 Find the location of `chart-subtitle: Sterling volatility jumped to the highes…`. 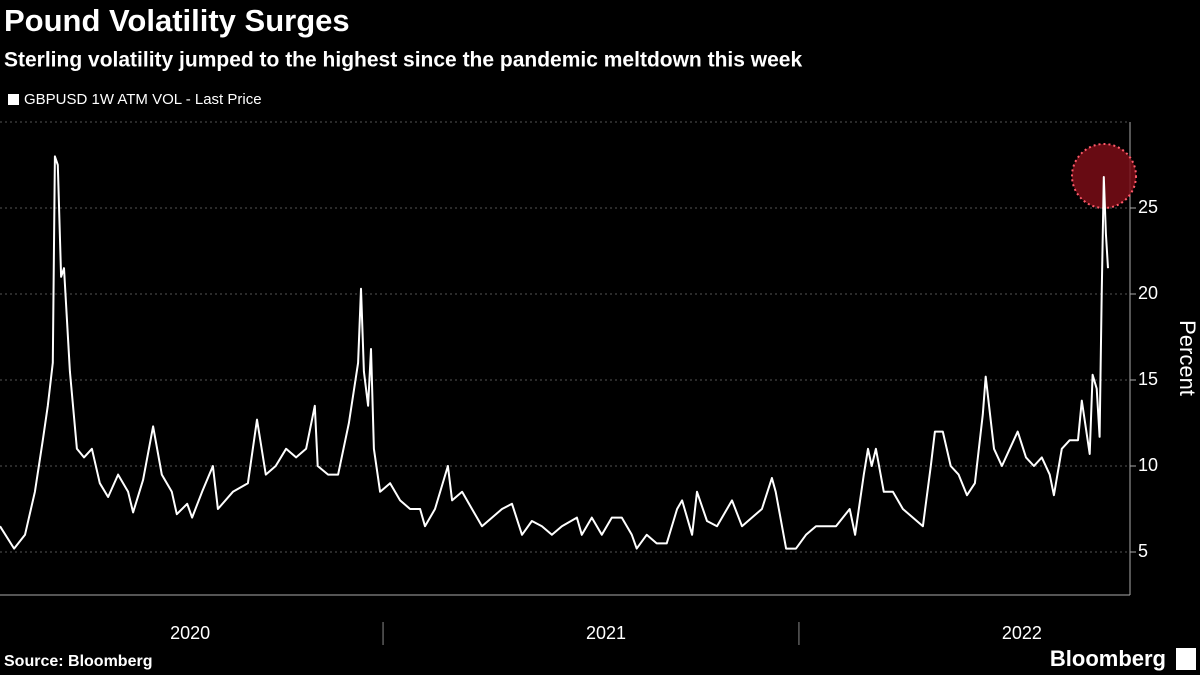

chart-subtitle: Sterling volatility jumped to the highes… is located at coordinates (403, 60).